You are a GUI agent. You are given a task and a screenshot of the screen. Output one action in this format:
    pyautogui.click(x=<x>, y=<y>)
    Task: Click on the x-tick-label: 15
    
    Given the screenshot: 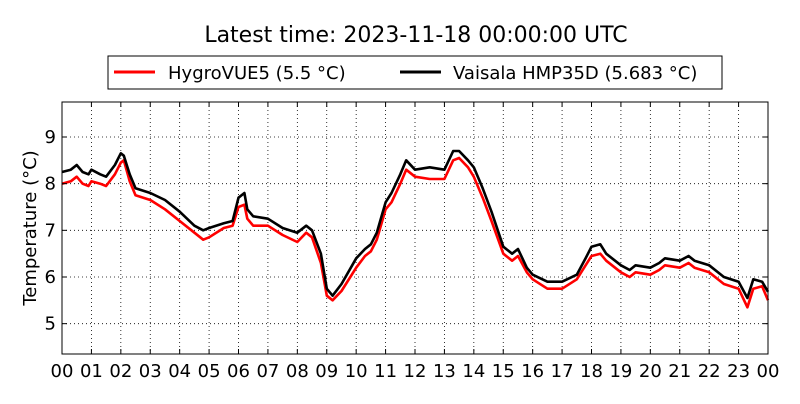 What is the action you would take?
    pyautogui.click(x=503, y=371)
    